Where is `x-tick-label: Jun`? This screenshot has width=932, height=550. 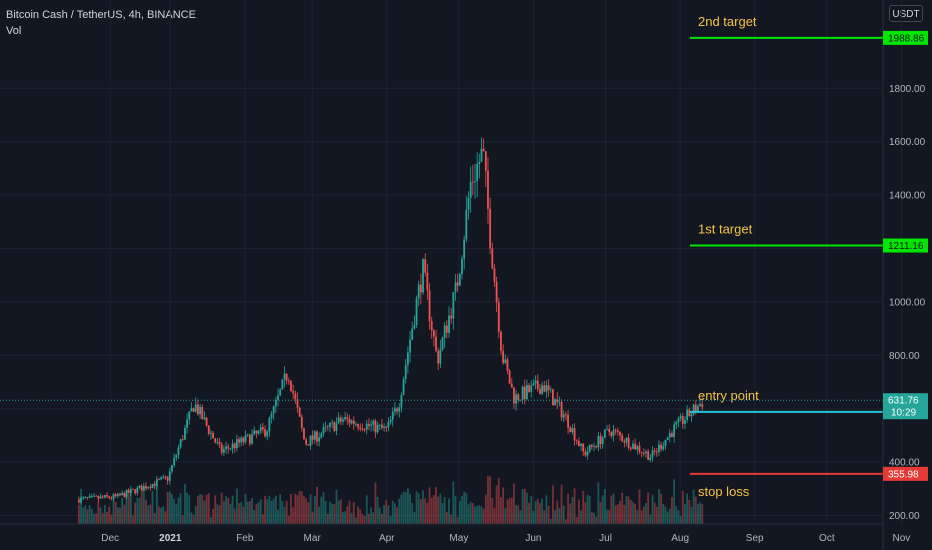
x-tick-label: Jun is located at coordinates (533, 538).